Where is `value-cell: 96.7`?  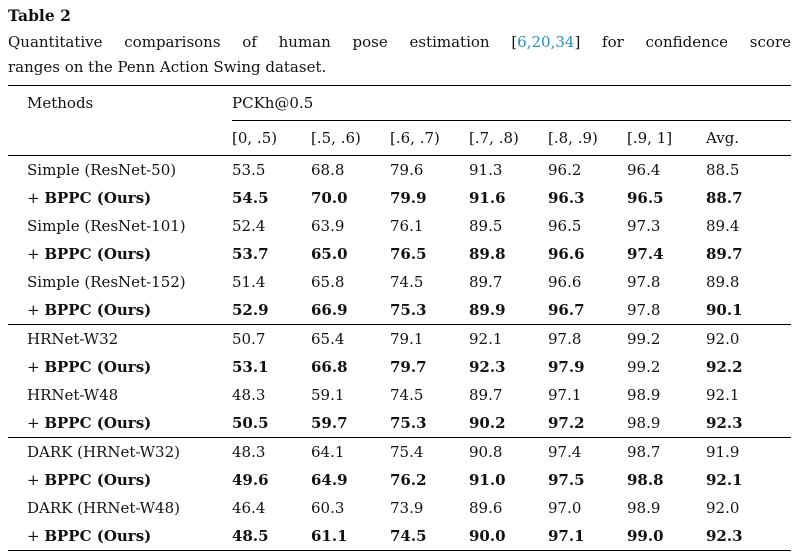 value-cell: 96.7 is located at coordinates (566, 310).